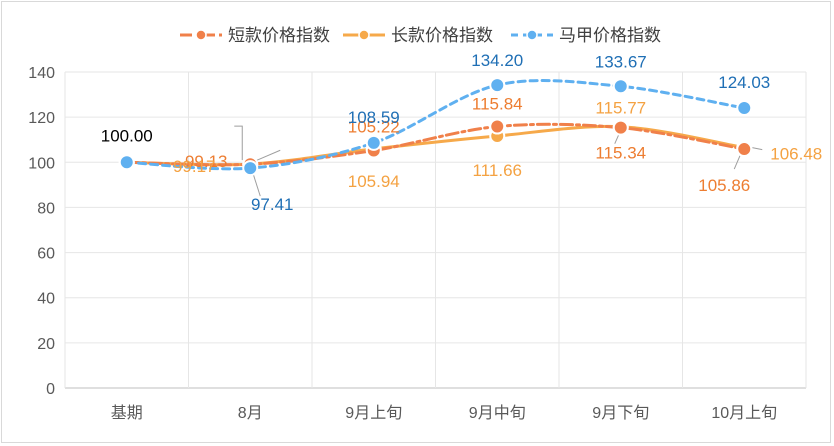 Image resolution: width=834 pixels, height=446 pixels. I want to click on data-label: 105.86, so click(724, 185).